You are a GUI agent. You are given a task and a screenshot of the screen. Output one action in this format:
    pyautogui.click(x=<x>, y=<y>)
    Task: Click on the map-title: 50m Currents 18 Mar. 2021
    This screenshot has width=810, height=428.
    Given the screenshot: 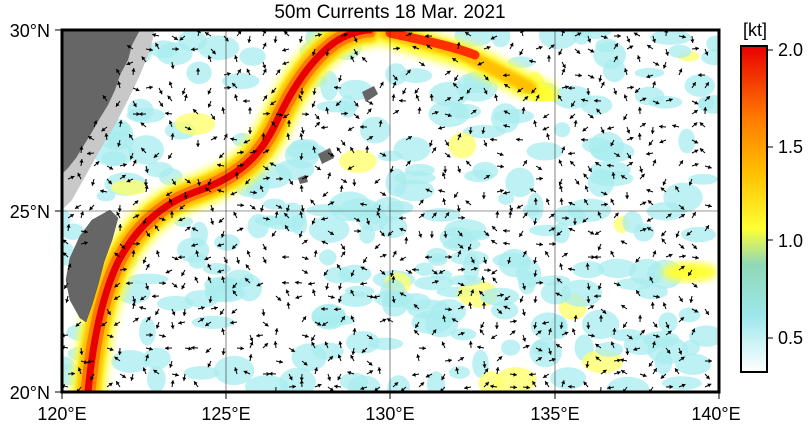 What is the action you would take?
    pyautogui.click(x=389, y=12)
    